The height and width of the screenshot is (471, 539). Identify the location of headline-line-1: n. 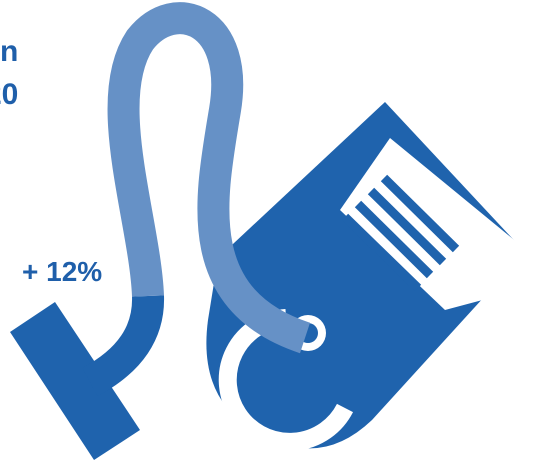
(9, 51).